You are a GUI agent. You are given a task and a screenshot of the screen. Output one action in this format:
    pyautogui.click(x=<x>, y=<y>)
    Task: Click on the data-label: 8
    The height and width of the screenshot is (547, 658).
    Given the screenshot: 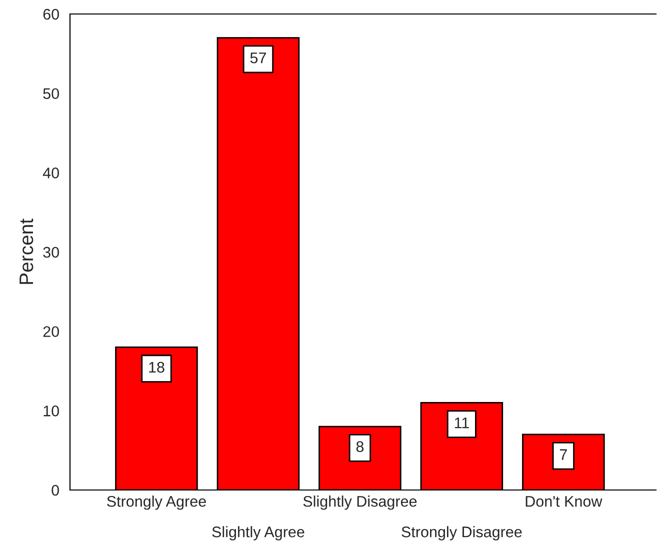 What is the action you would take?
    pyautogui.click(x=360, y=446)
    